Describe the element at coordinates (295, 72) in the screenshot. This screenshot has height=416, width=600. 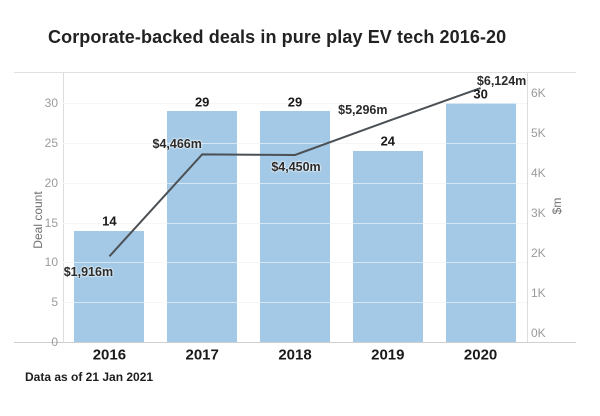
I see `plot-top-border` at that location.